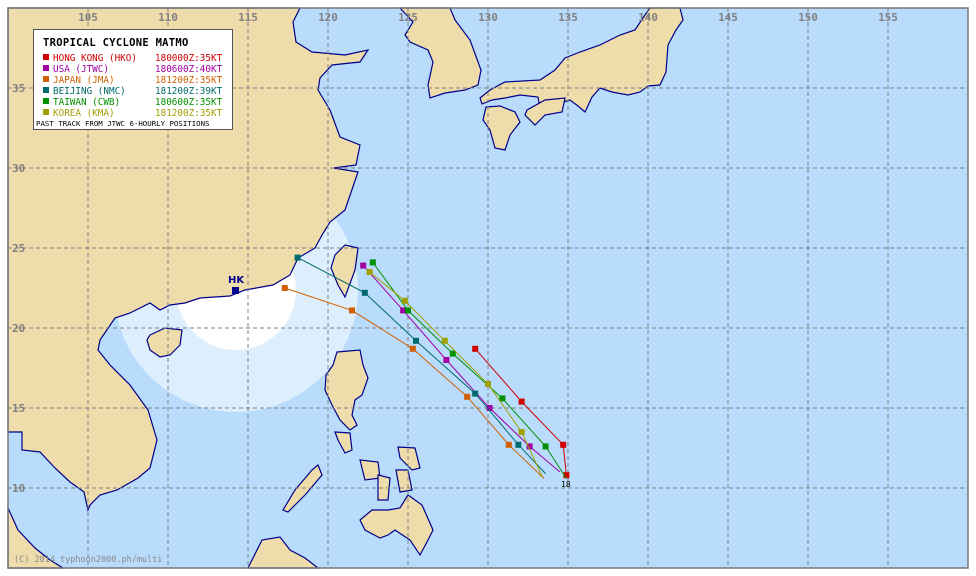  I want to click on longitude-label: 120, so click(328, 17).